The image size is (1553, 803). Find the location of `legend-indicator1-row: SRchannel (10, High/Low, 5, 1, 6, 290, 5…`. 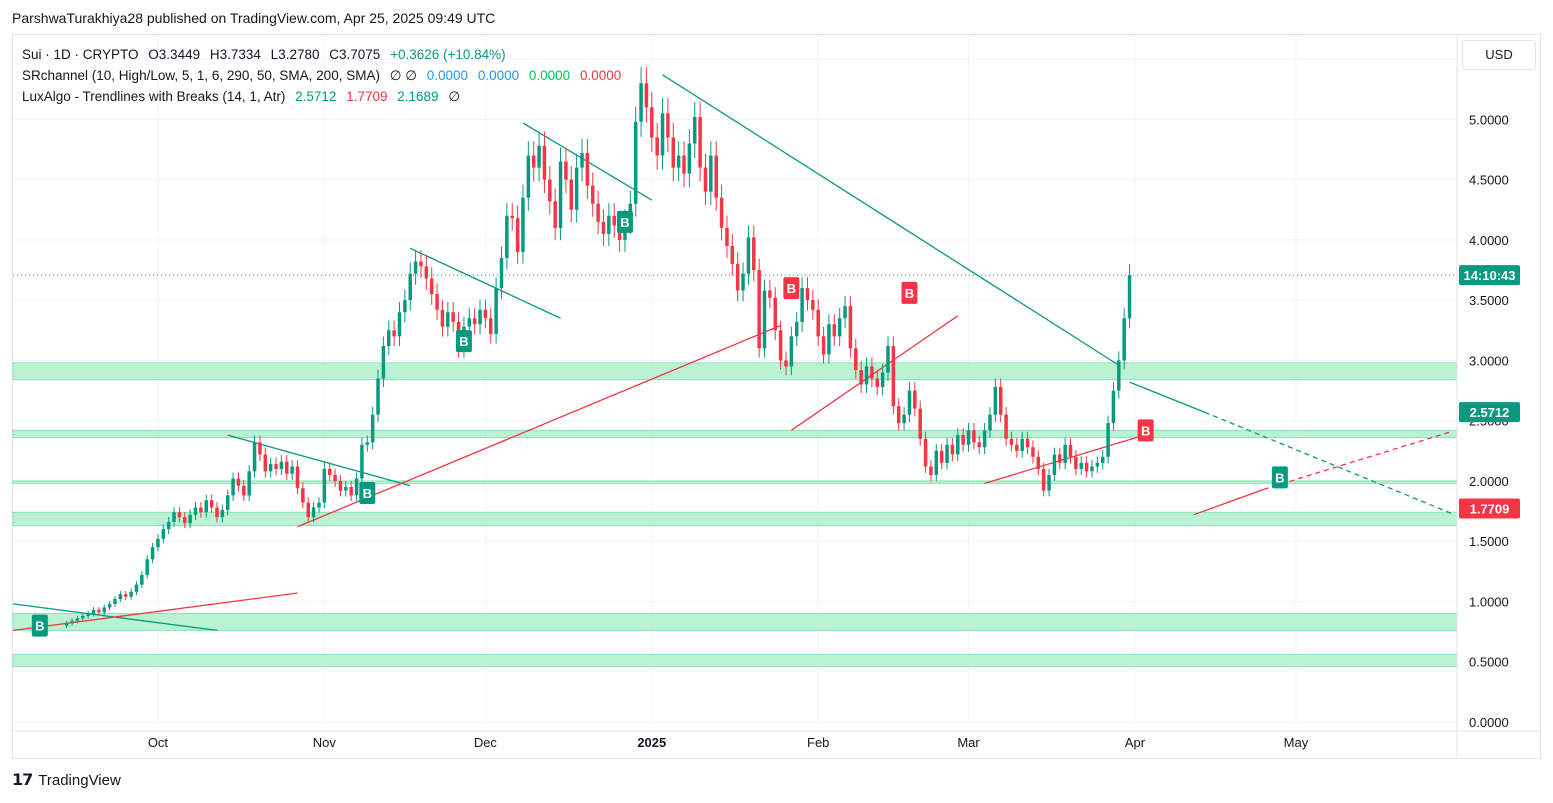

legend-indicator1-row: SRchannel (10, High/Low, 5, 1, 6, 290, 5… is located at coordinates (321, 75).